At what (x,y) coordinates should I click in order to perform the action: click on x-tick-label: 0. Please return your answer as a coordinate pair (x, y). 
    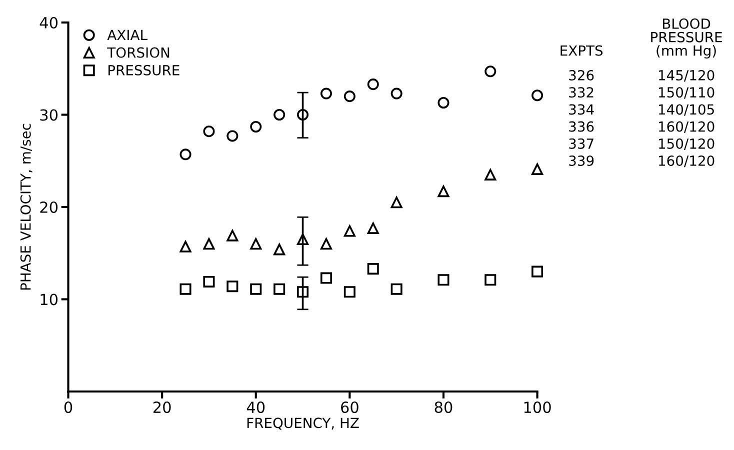
    Looking at the image, I should click on (68, 407).